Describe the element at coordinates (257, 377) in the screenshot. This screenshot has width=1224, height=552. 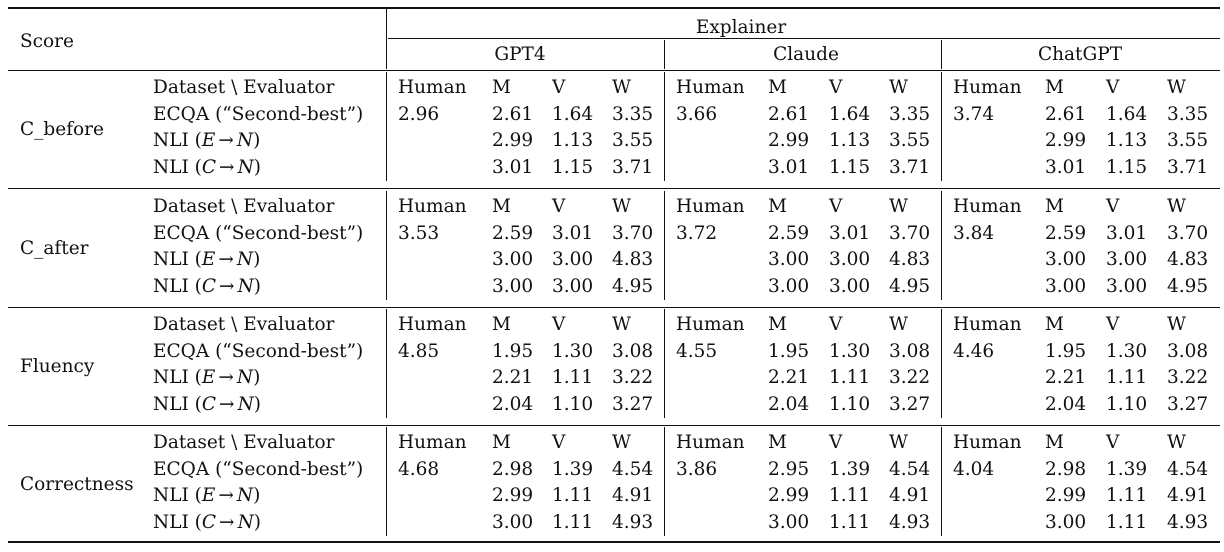
I see `dataset-nli-en-label-close: )` at that location.